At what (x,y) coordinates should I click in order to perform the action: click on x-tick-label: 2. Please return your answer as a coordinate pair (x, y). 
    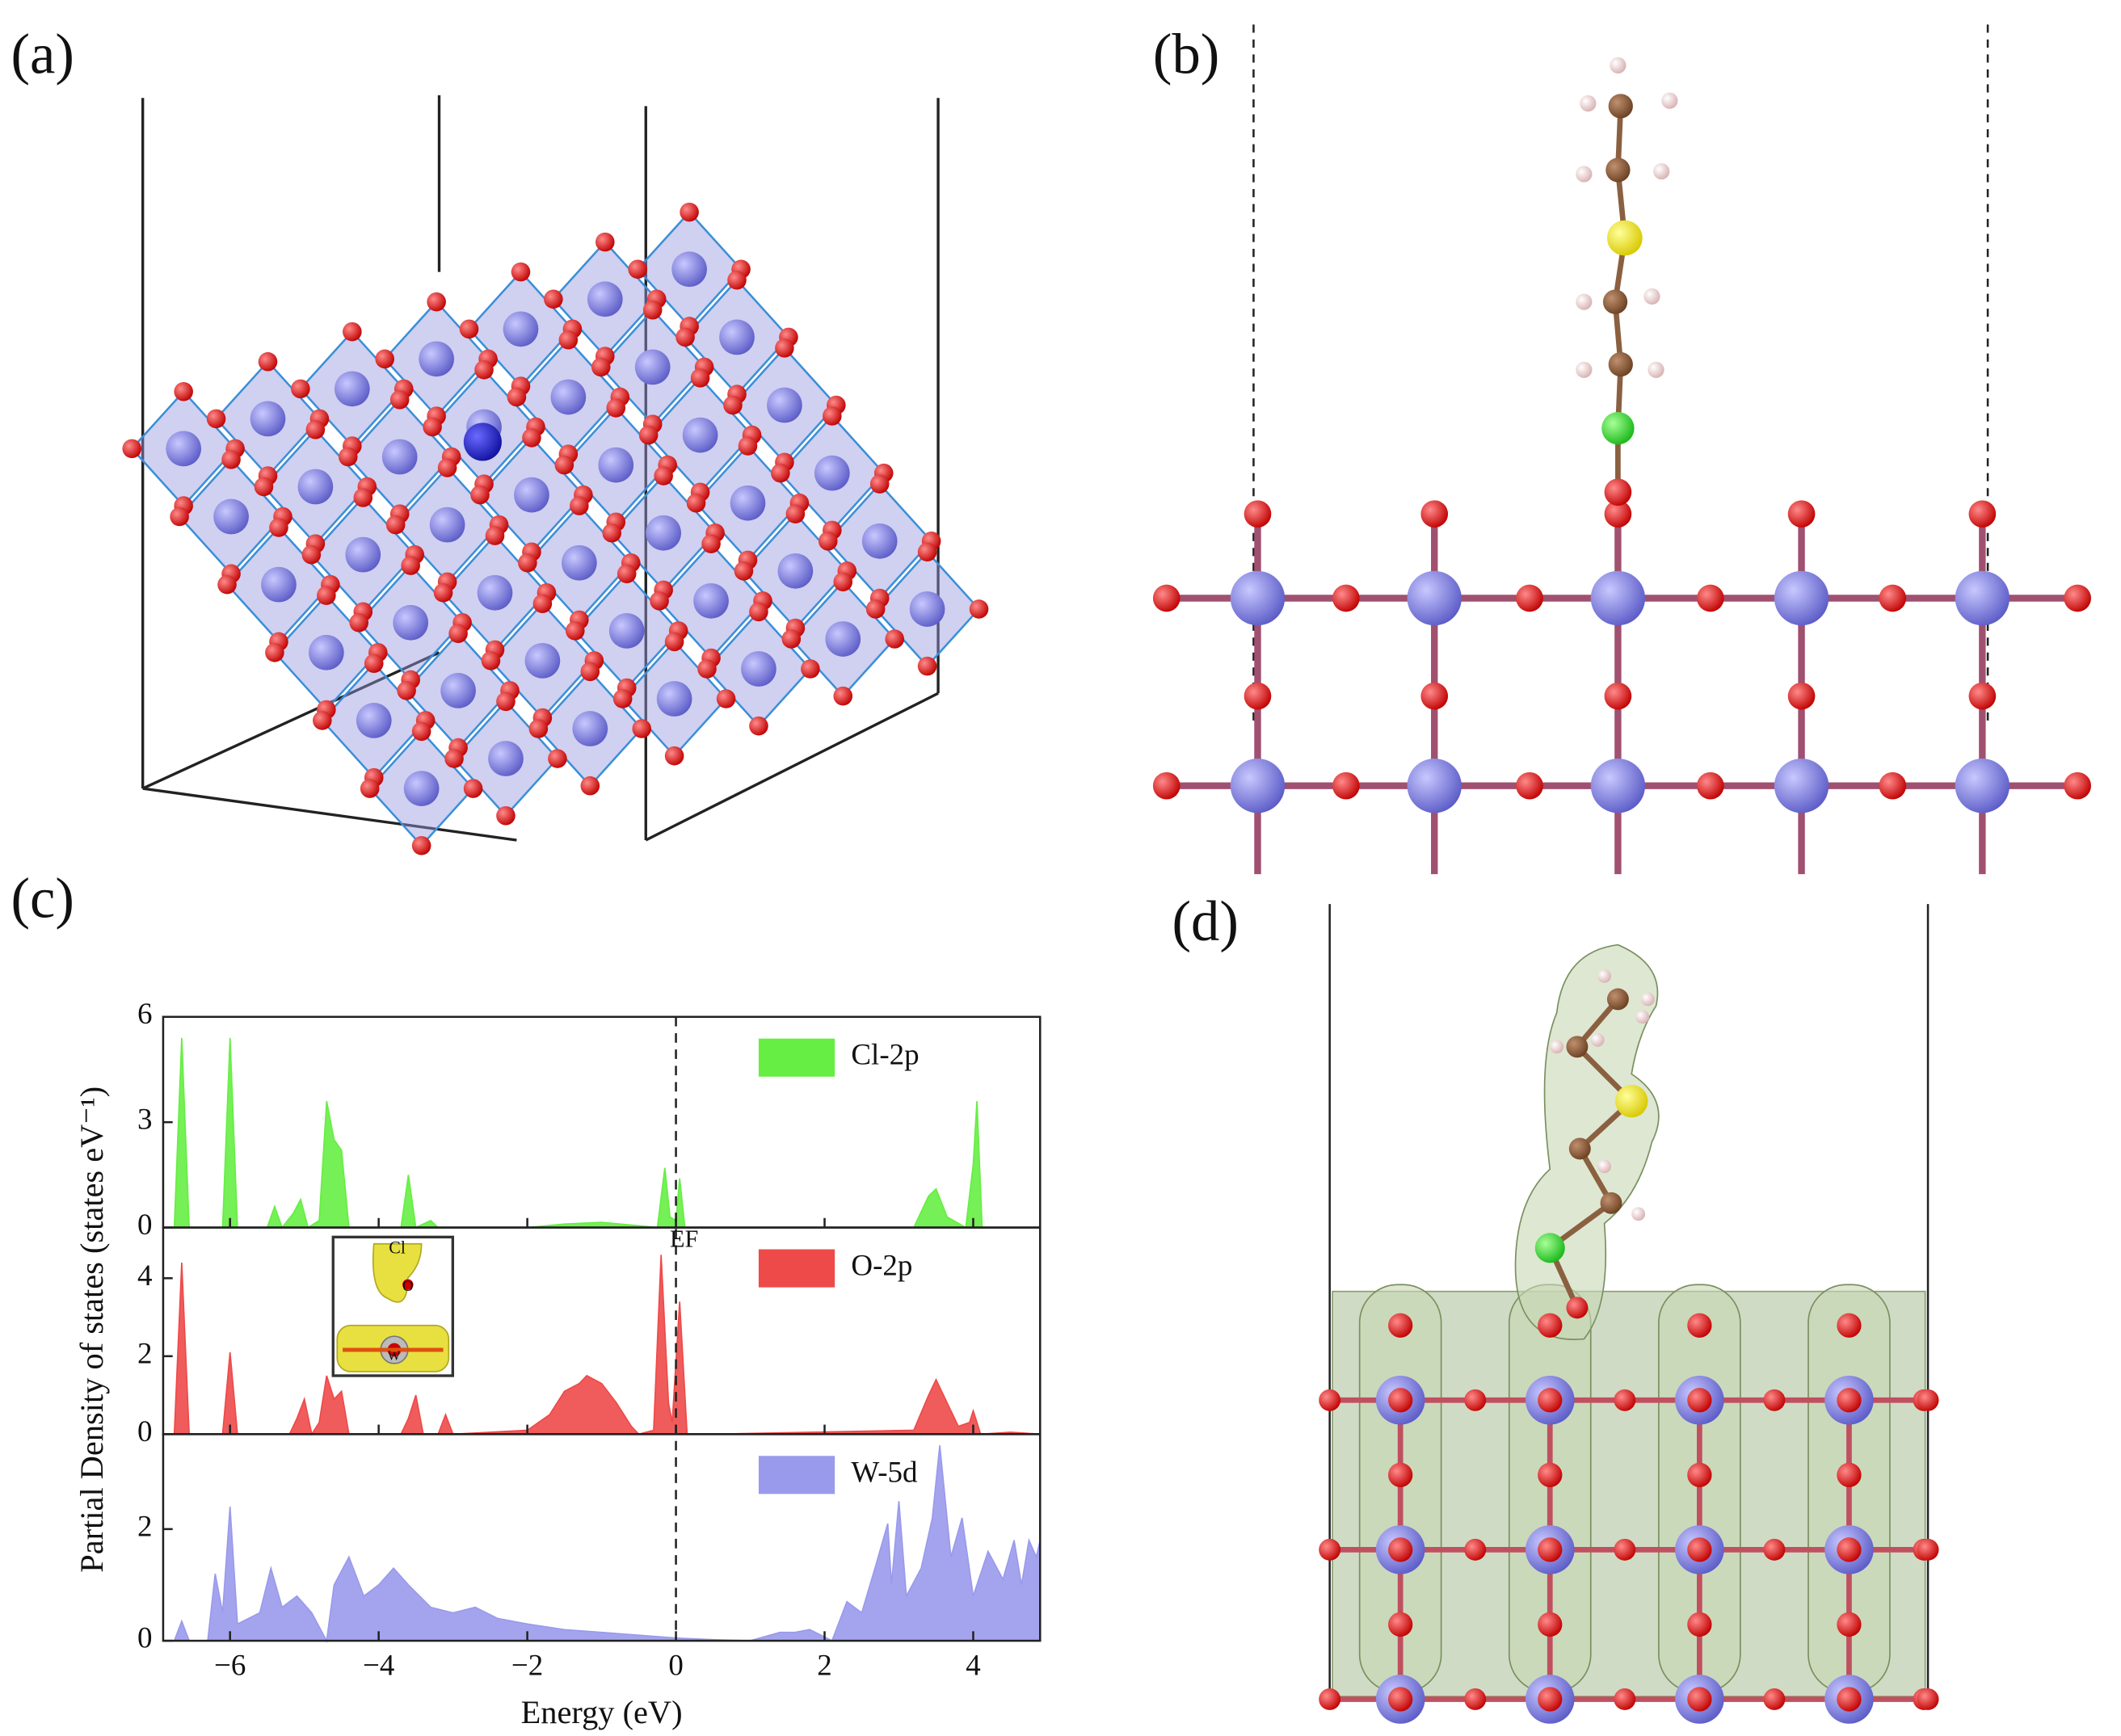
    Looking at the image, I should click on (824, 1665).